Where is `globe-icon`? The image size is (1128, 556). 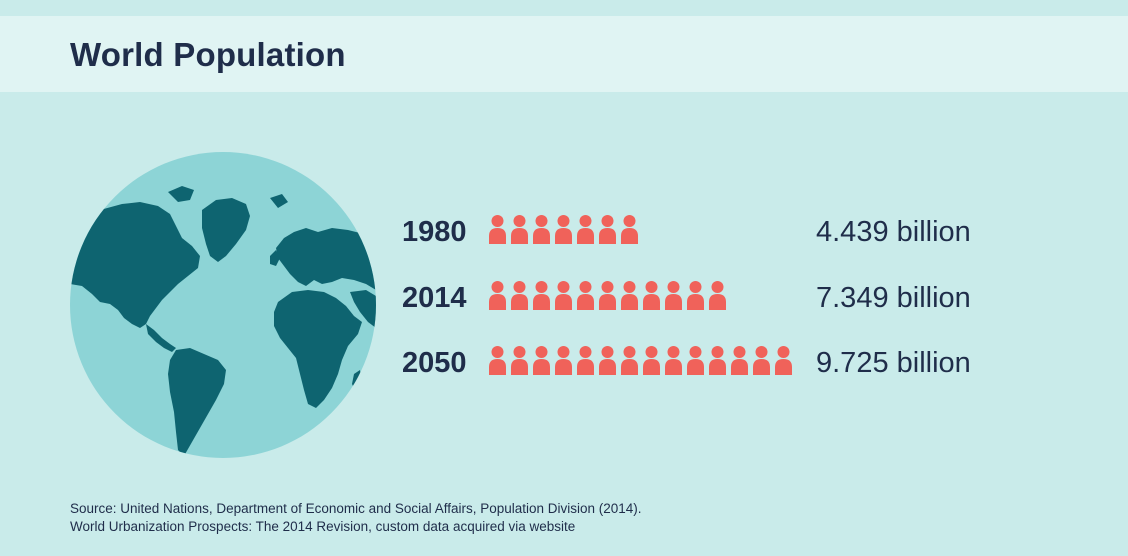
globe-icon is located at coordinates (223, 305).